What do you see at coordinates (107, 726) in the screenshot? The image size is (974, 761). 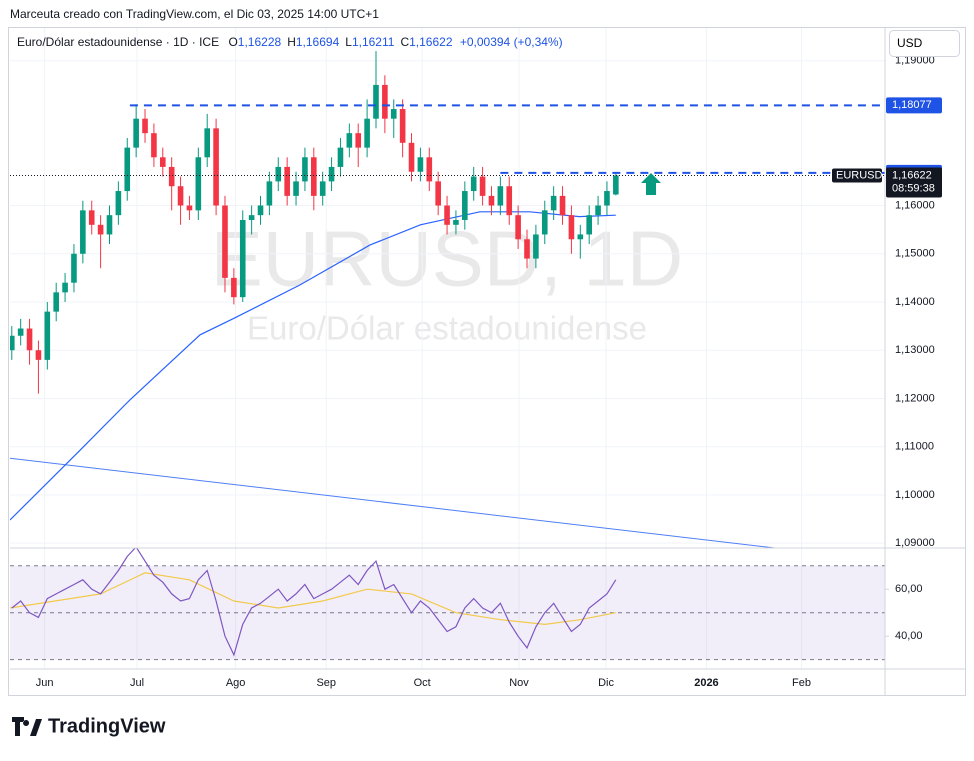 I see `logo-text: TradingView` at bounding box center [107, 726].